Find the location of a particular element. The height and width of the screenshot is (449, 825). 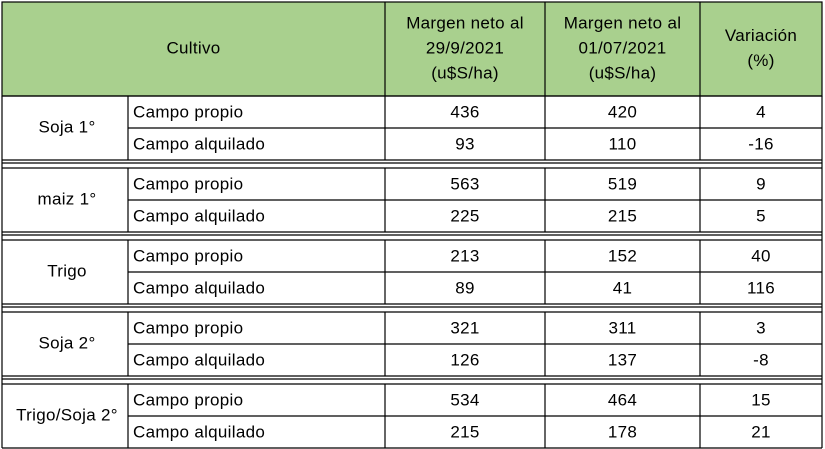

header-margin-a: 29/9/2021 is located at coordinates (465, 47).